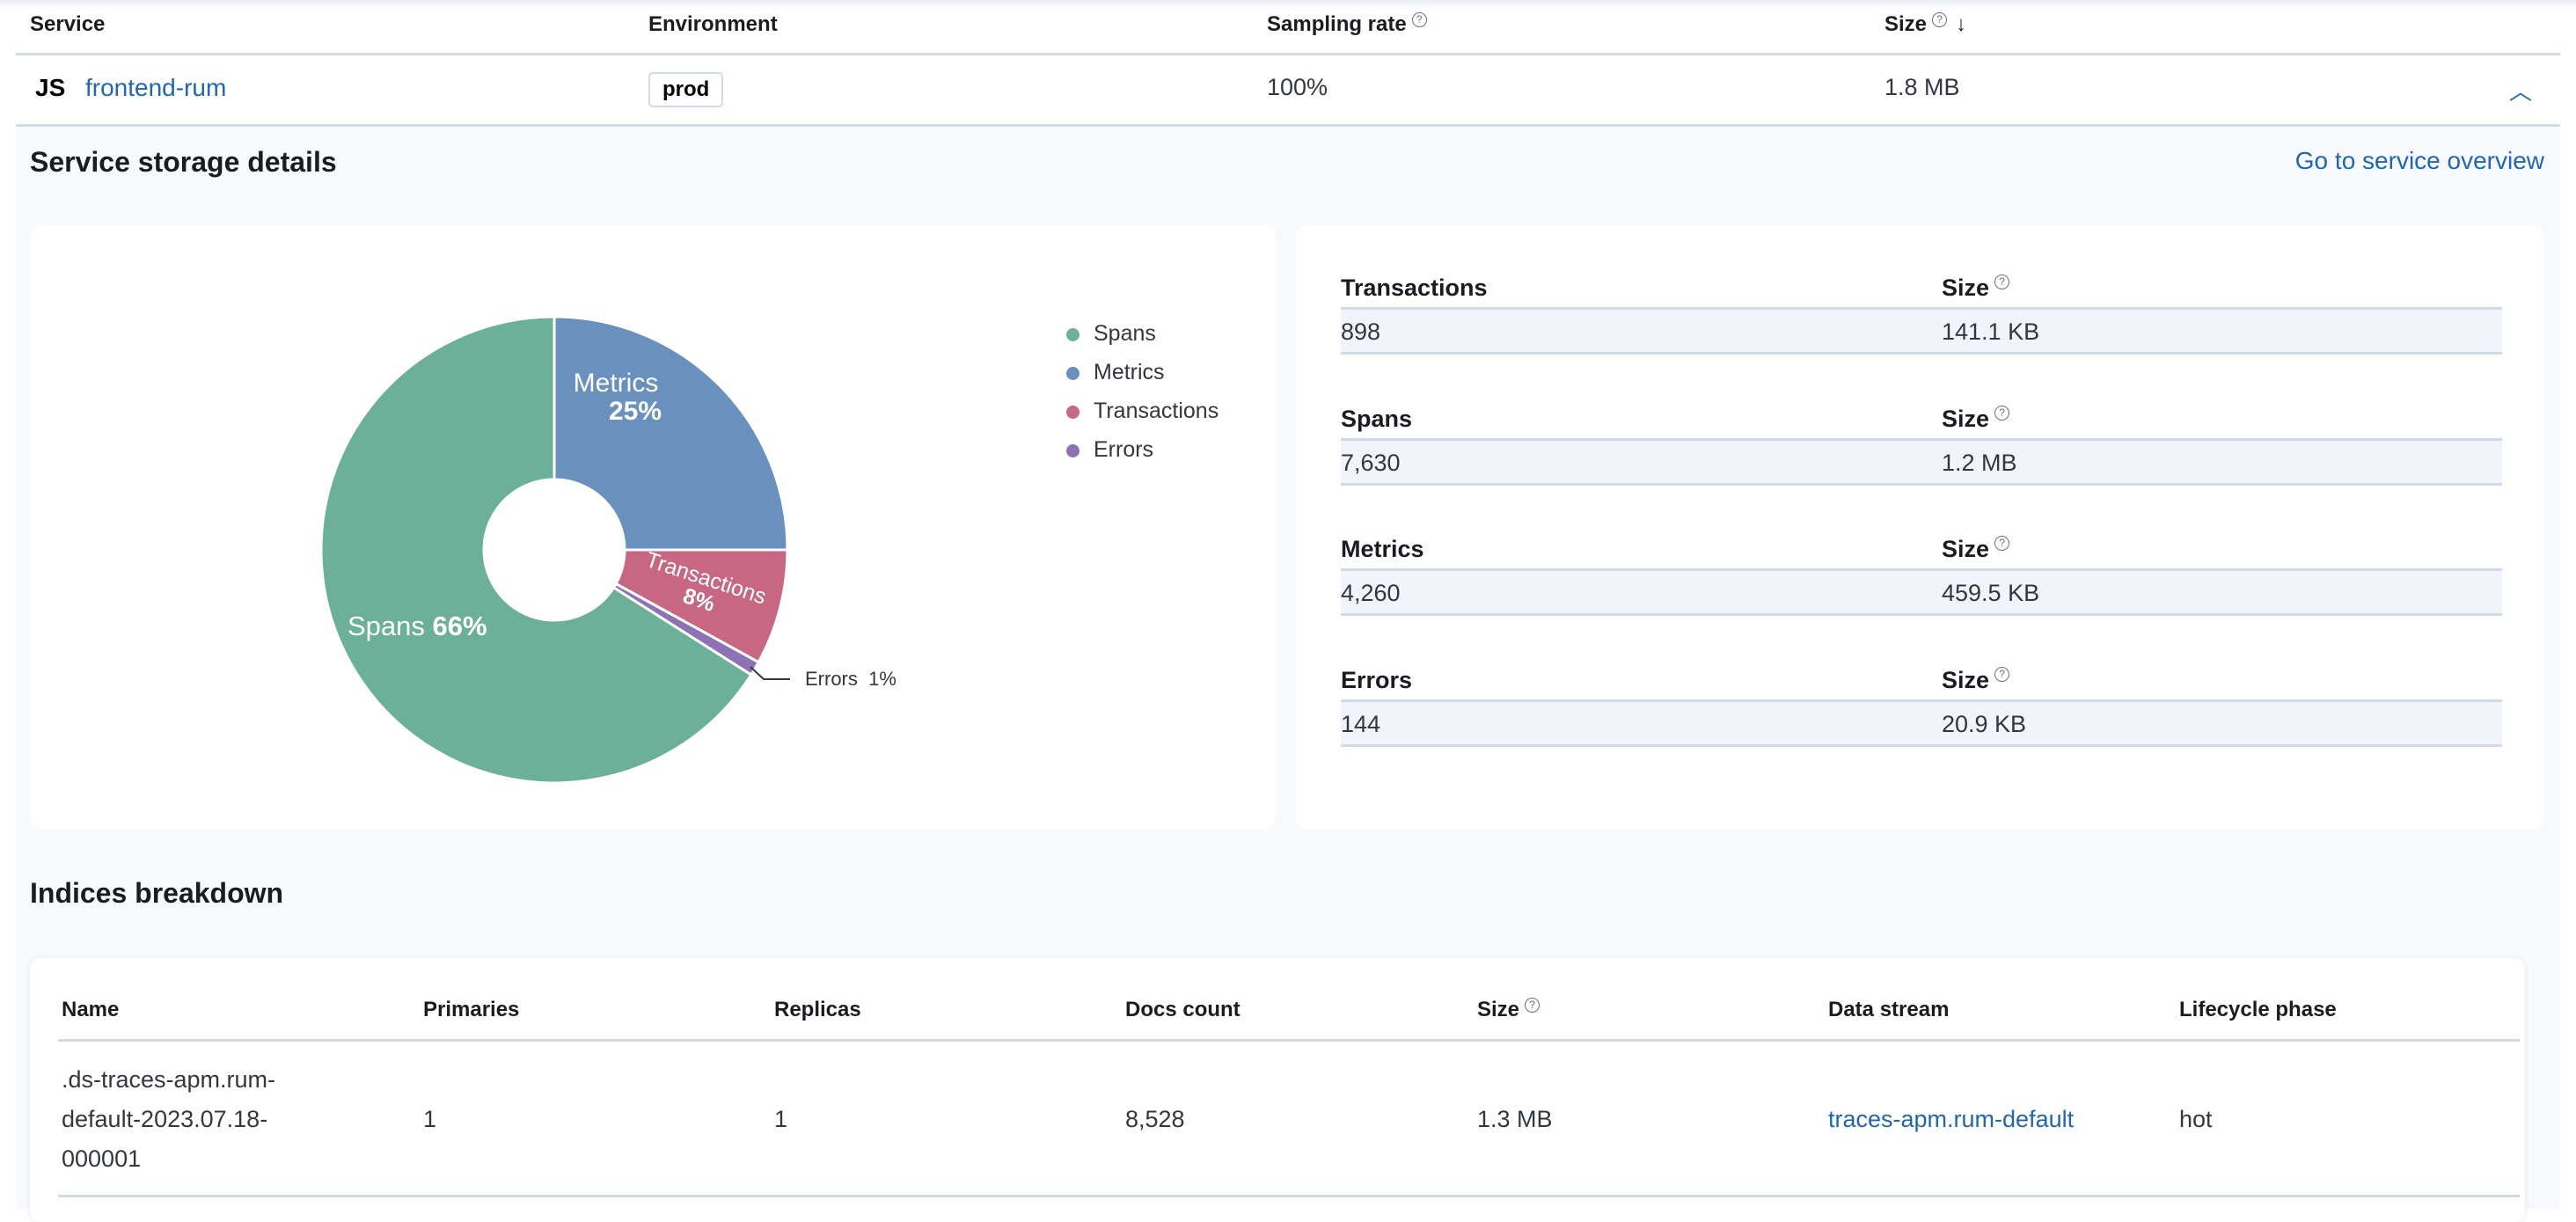  I want to click on stat-size: 141.1 KB, so click(1991, 331).